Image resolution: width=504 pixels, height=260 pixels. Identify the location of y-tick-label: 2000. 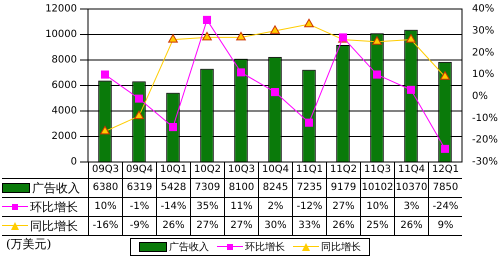
(64, 136).